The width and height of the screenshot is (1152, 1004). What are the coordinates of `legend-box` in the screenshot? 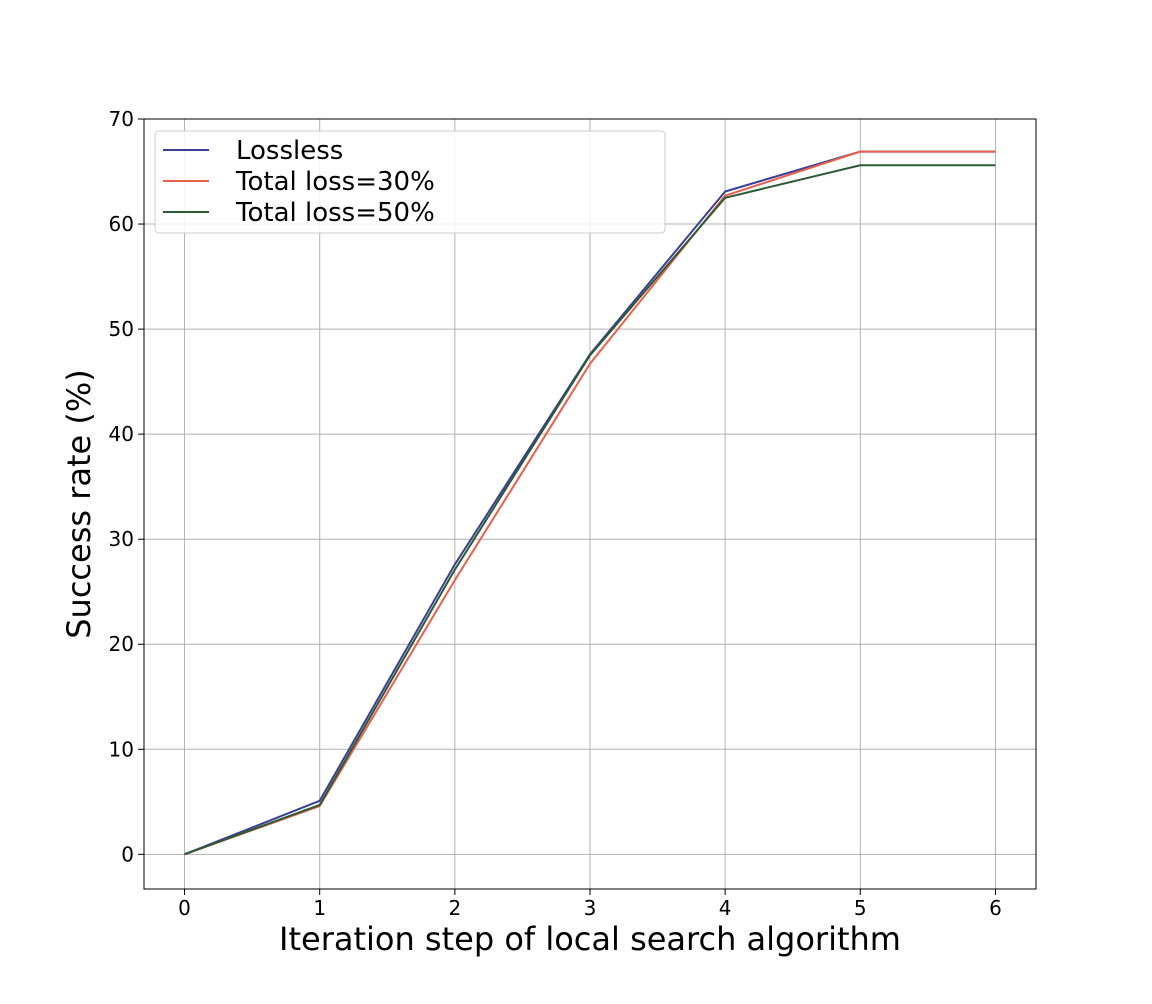 It's located at (410, 182).